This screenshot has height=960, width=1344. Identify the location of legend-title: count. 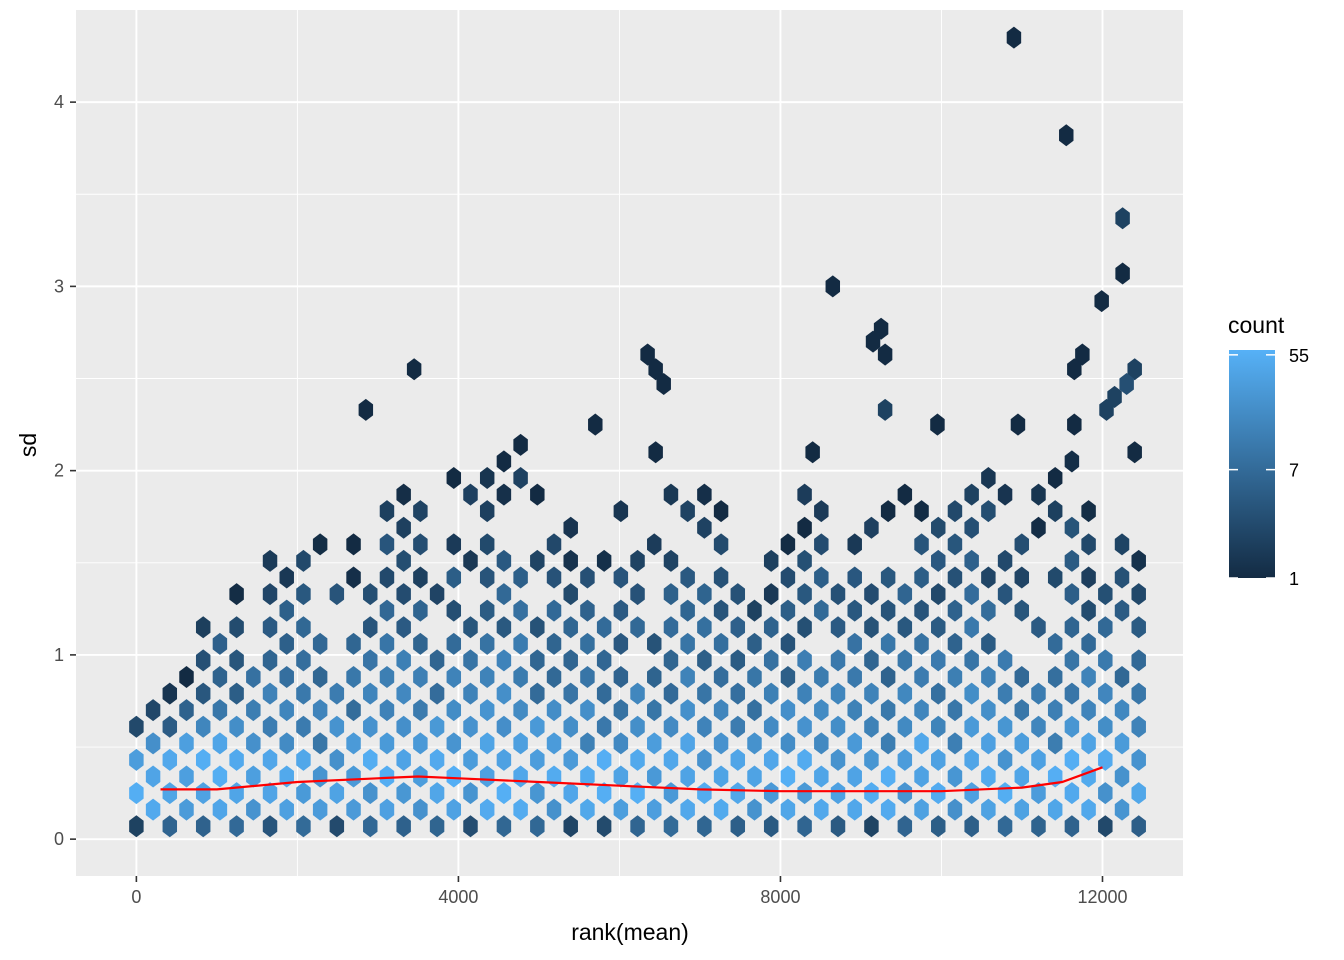
(1256, 325).